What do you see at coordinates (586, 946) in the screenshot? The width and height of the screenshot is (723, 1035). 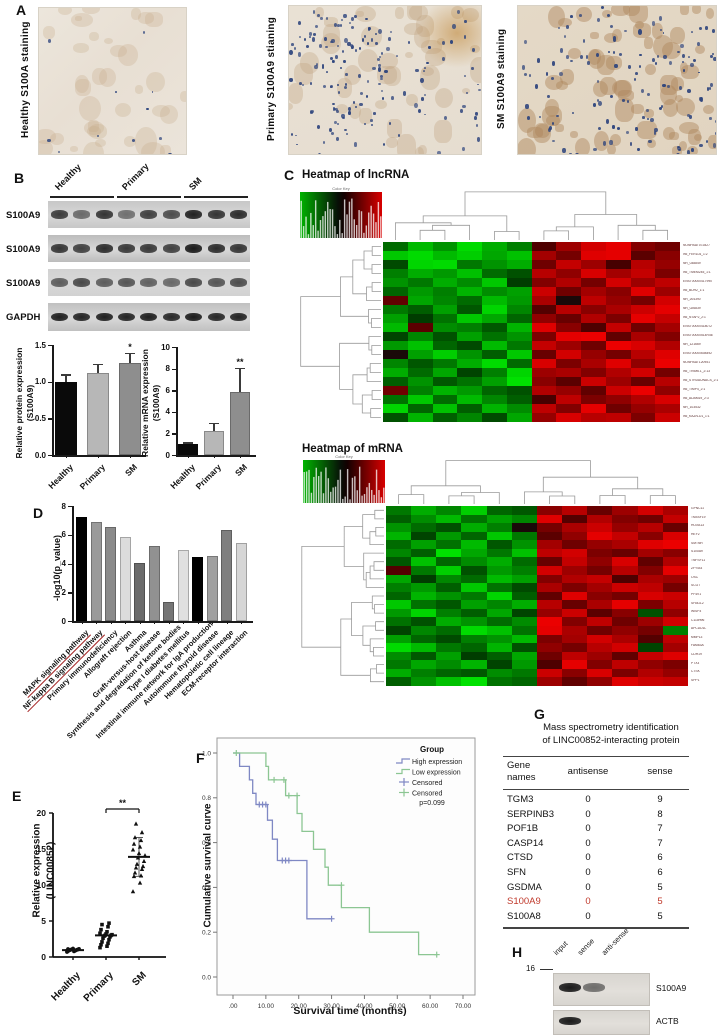 I see `lane-label-1: sense` at bounding box center [586, 946].